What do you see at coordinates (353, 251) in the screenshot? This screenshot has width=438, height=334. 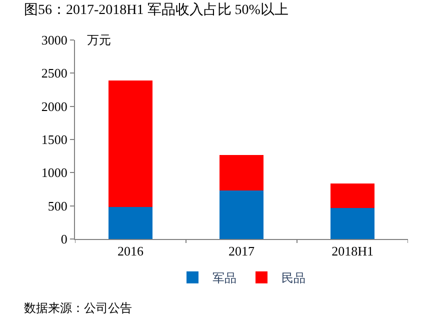 I see `x-tick-label: 2018H1` at bounding box center [353, 251].